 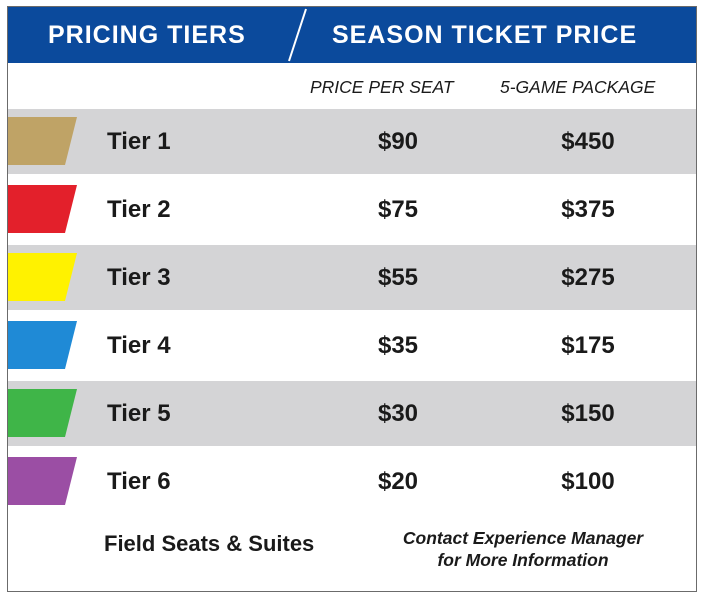 I want to click on table-row: Tier 4 $35 $175, so click(x=352, y=345).